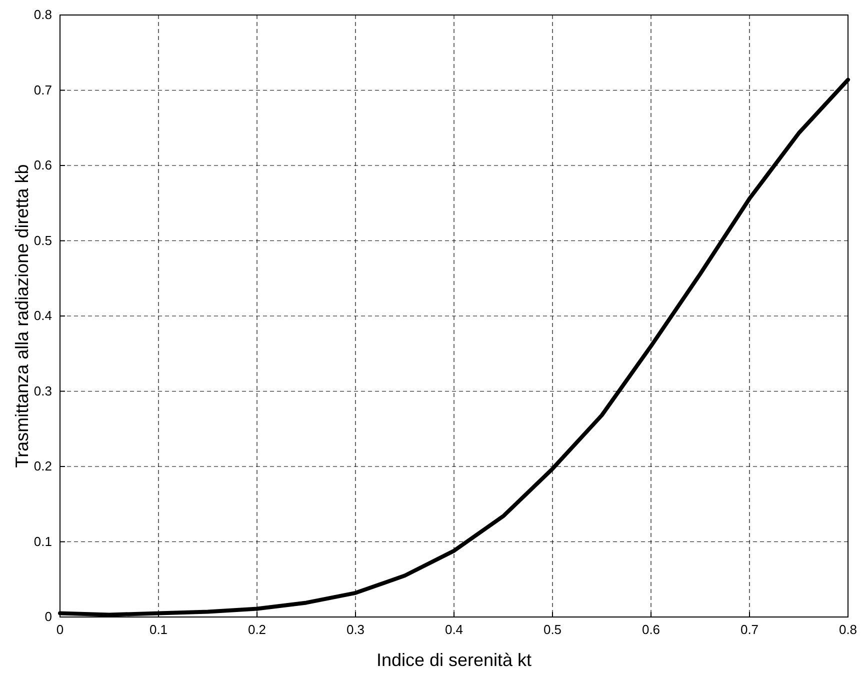 This screenshot has width=862, height=678. What do you see at coordinates (552, 630) in the screenshot?
I see `x-tick-label: 0.5` at bounding box center [552, 630].